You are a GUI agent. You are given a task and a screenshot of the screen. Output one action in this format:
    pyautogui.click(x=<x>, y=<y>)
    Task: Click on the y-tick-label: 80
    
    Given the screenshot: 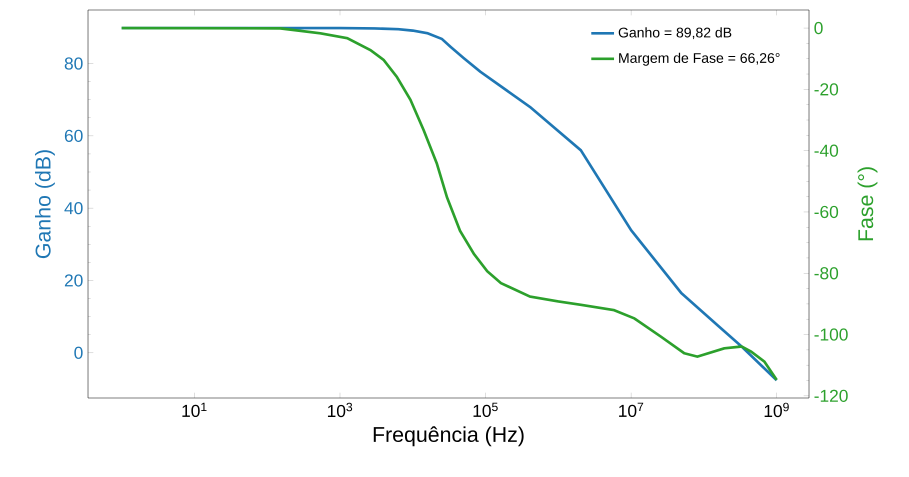 What is the action you would take?
    pyautogui.click(x=73, y=63)
    